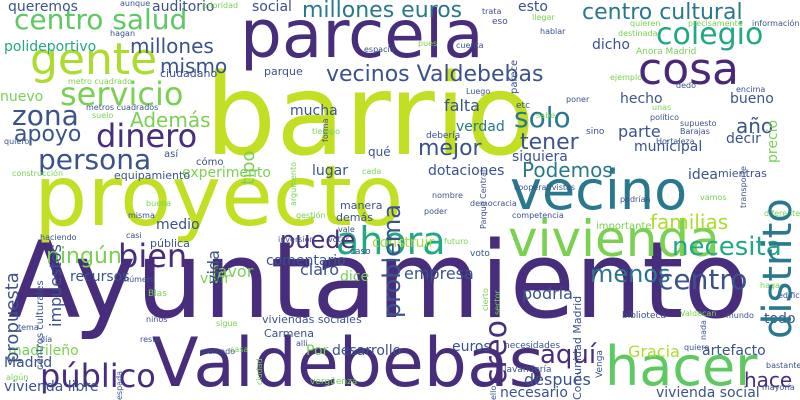 This screenshot has height=400, width=800. What do you see at coordinates (103, 115) in the screenshot?
I see `word-suelo: suelo` at bounding box center [103, 115].